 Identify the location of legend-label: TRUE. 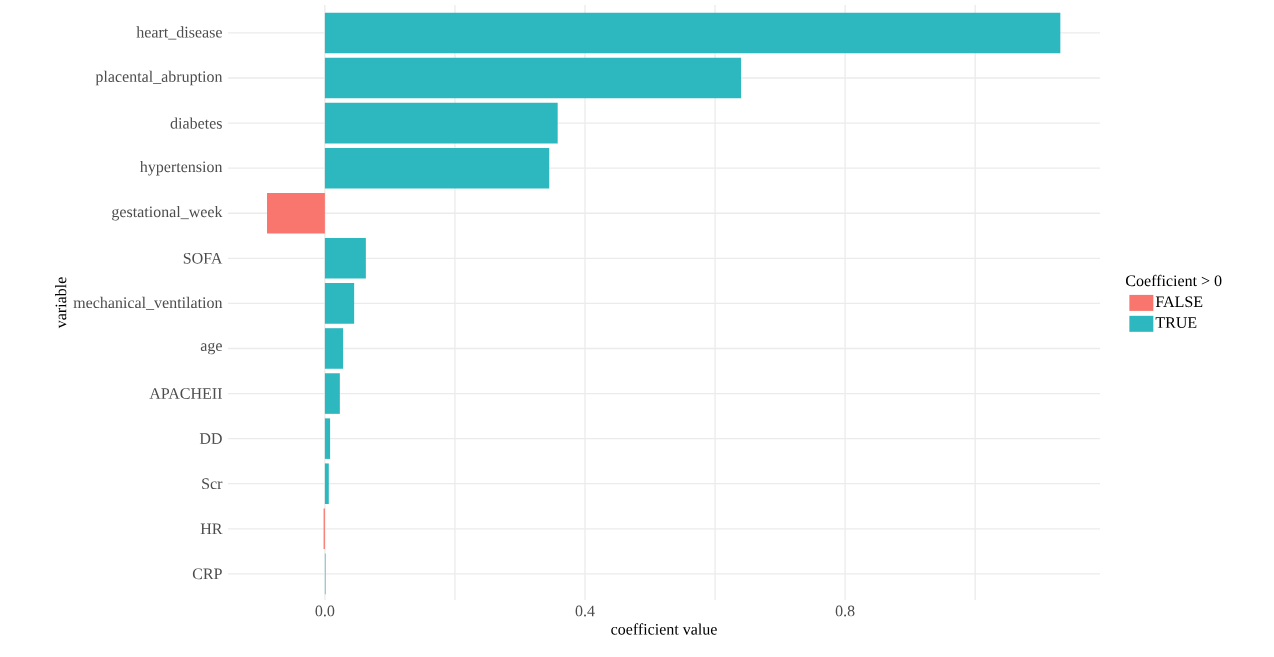
(1176, 323).